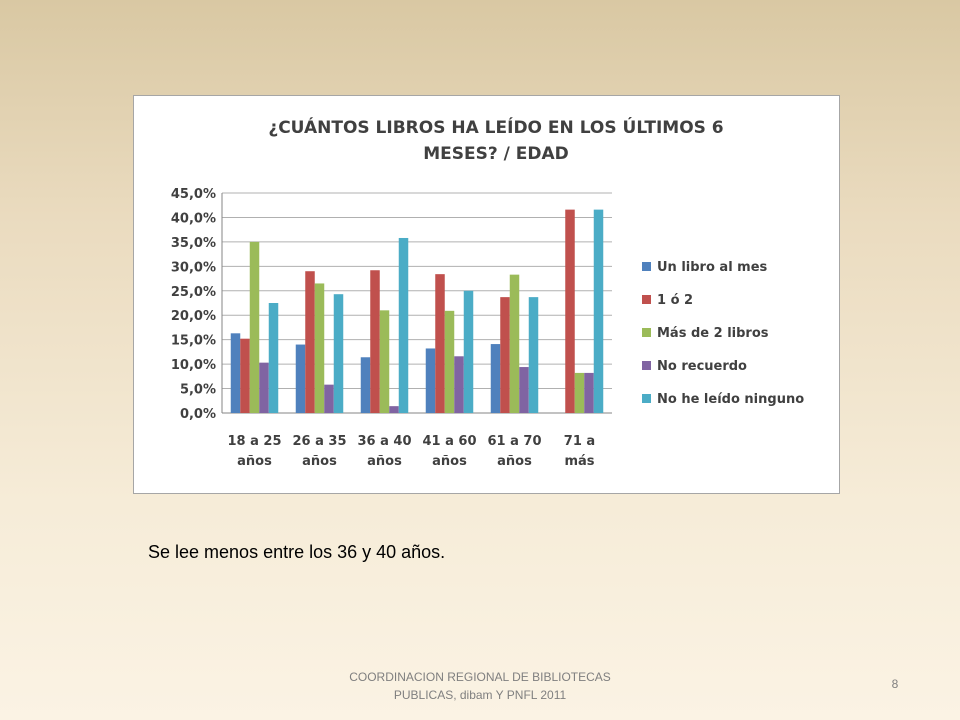 This screenshot has width=960, height=720. What do you see at coordinates (193, 267) in the screenshot?
I see `y-tick-label: 30,0%` at bounding box center [193, 267].